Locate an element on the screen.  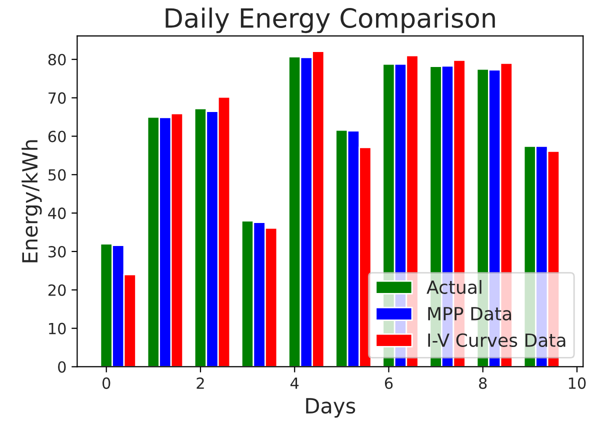
x-tick-label: 10 is located at coordinates (577, 383).